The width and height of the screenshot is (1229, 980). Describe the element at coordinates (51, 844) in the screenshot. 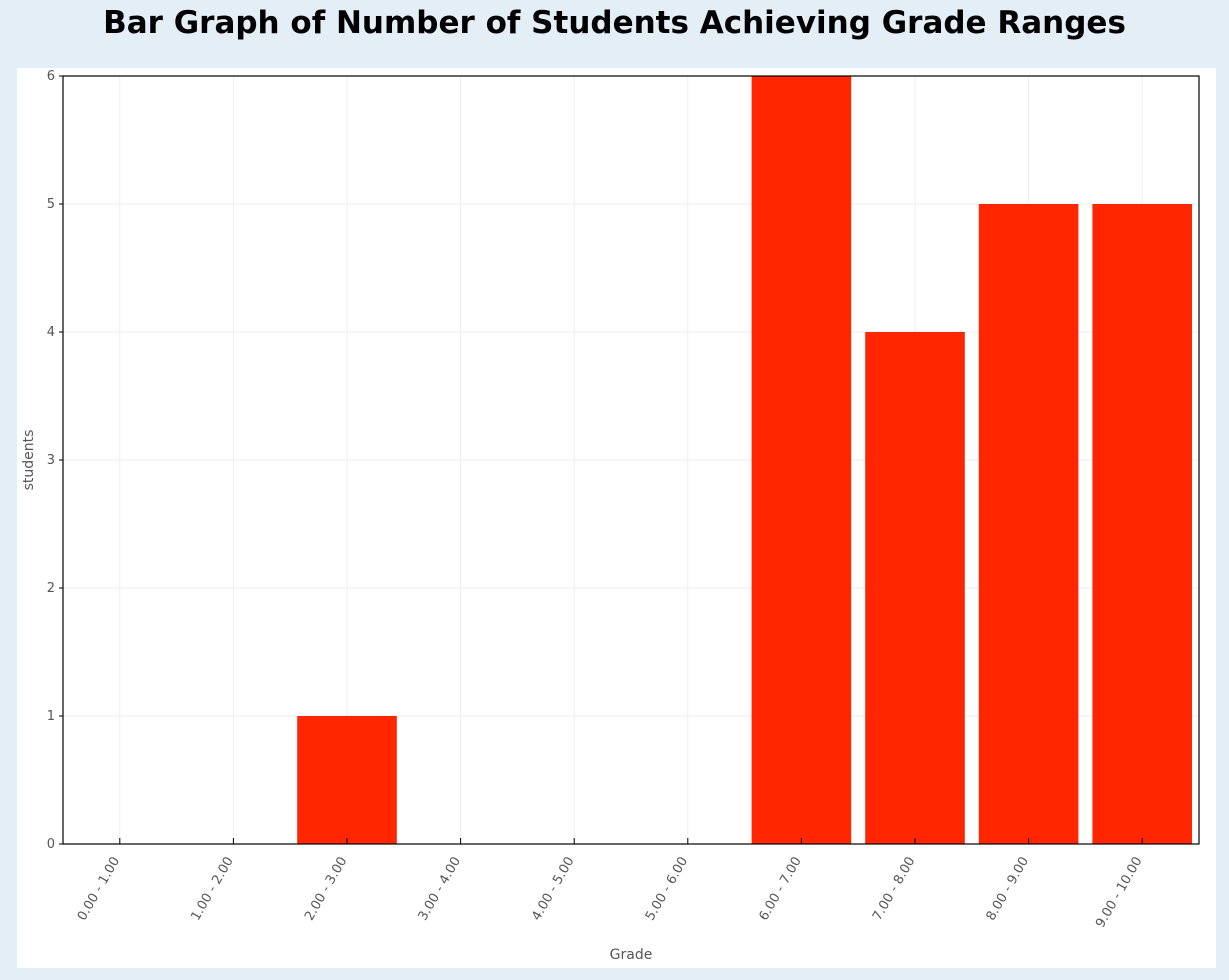

I see `y-tick-label: 0` at that location.